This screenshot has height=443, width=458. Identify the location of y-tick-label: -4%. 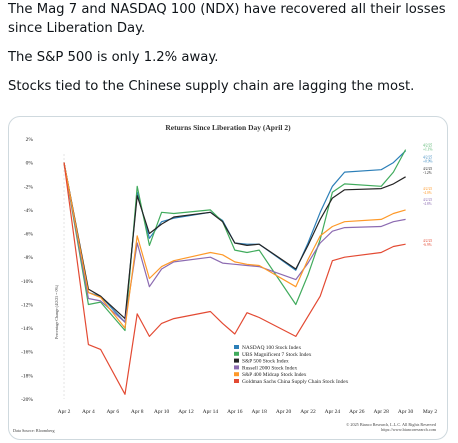
(29, 211).